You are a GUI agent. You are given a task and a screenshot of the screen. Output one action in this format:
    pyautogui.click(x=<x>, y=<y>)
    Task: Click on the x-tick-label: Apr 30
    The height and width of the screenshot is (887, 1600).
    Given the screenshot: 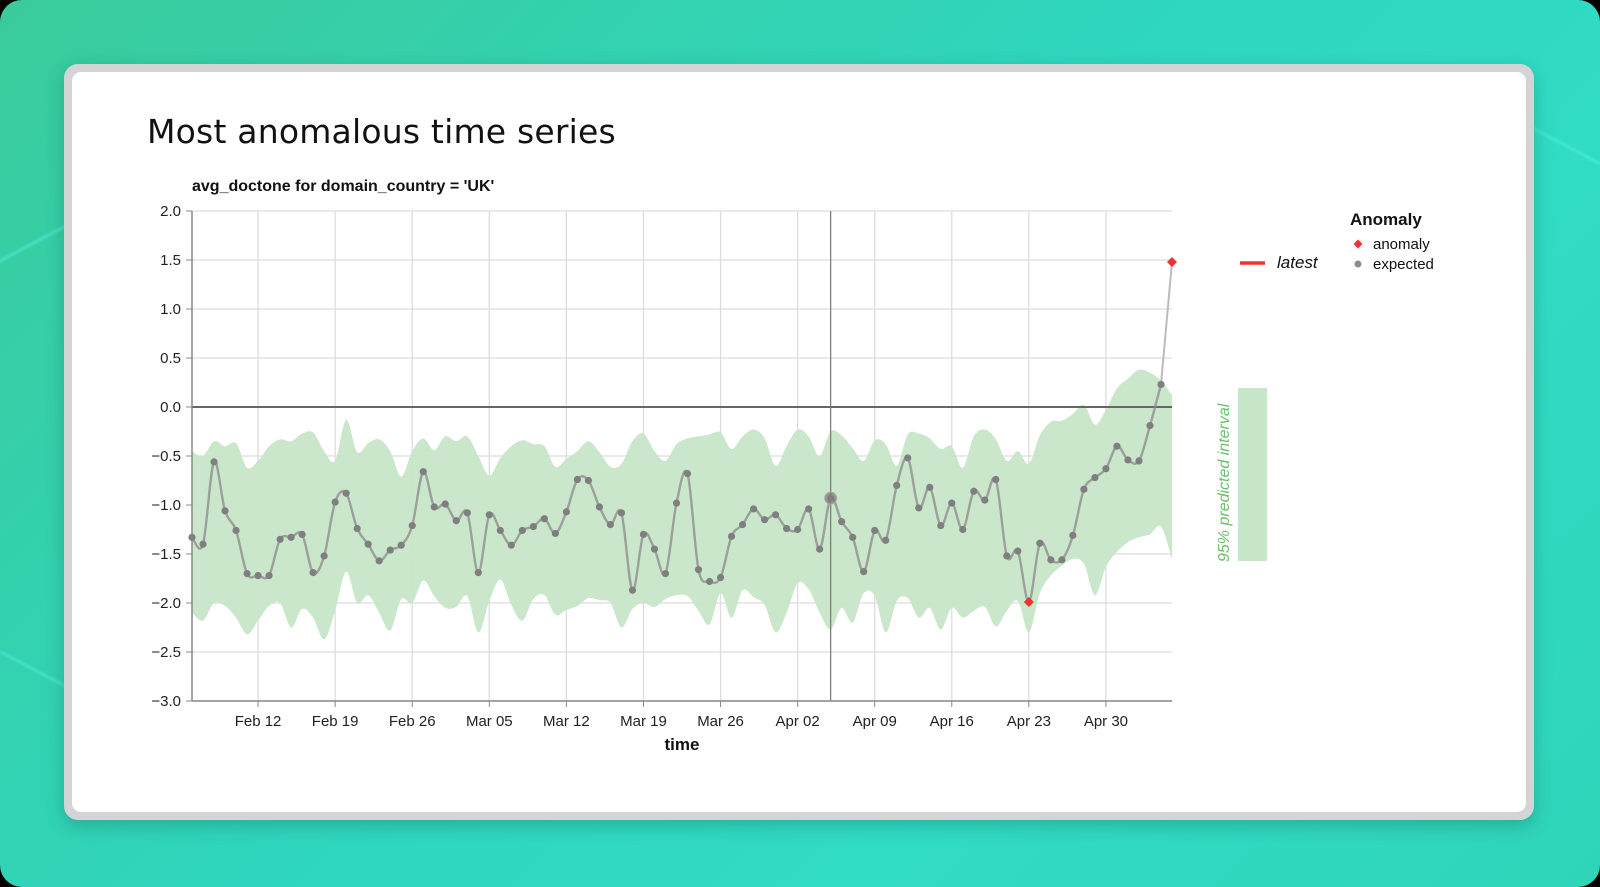 What is the action you would take?
    pyautogui.click(x=1106, y=721)
    